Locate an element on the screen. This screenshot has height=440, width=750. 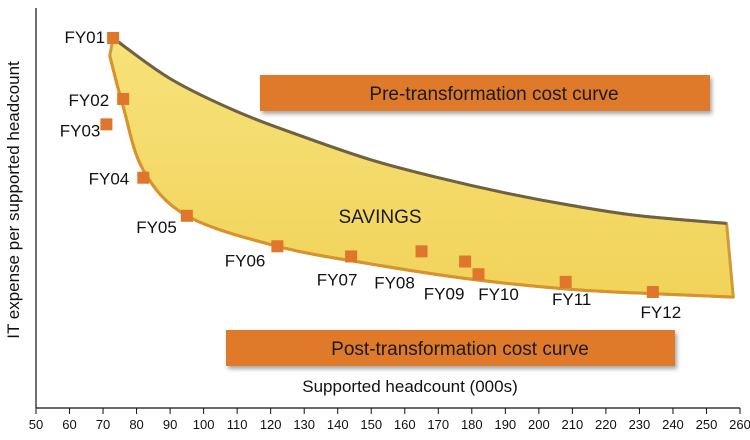
x-tick-label: 80 is located at coordinates (136, 424).